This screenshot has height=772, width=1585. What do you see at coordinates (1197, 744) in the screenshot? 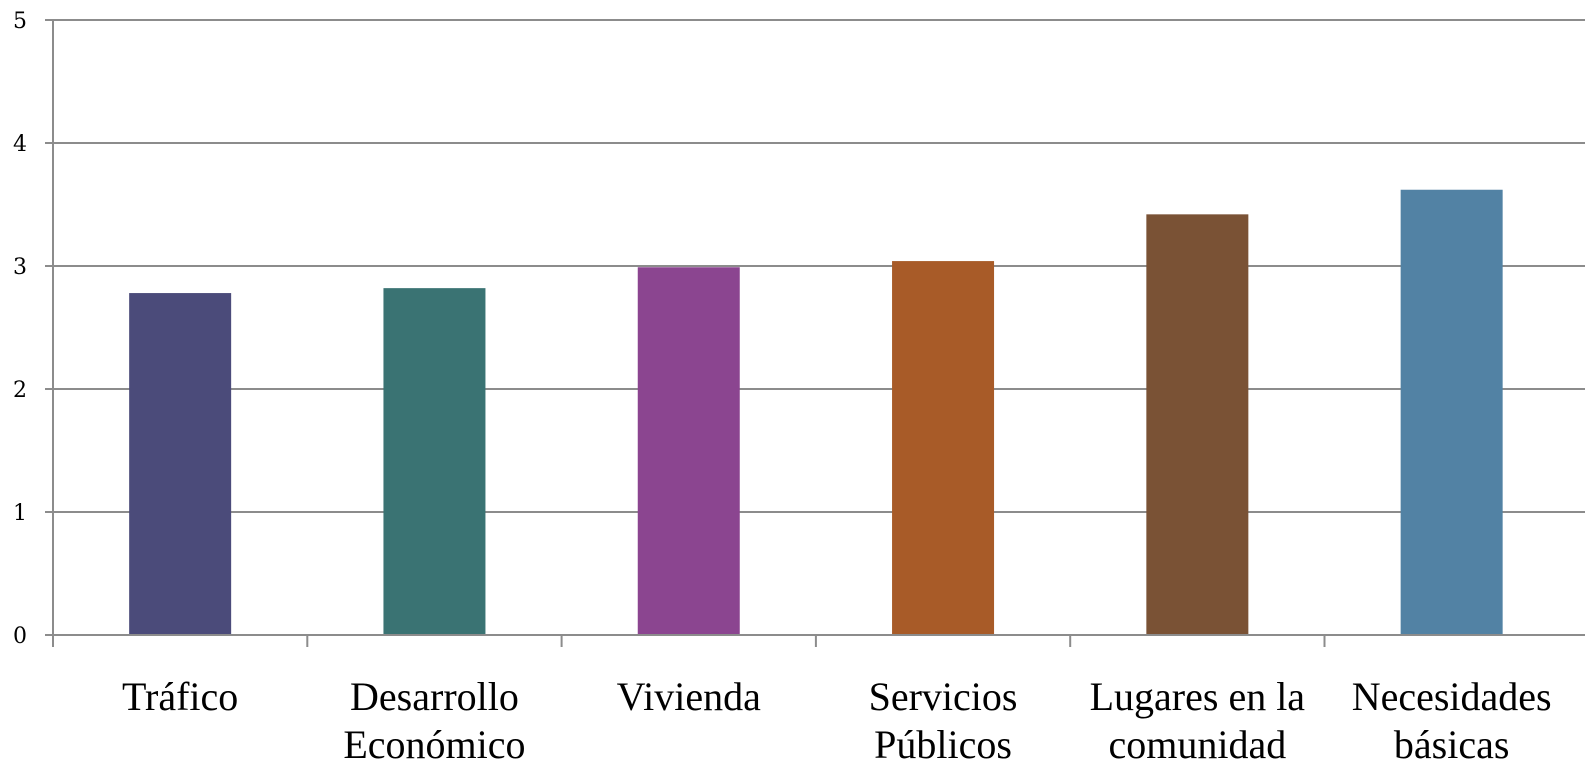
I see `x-tick-label-4-1: comunidad` at bounding box center [1197, 744].